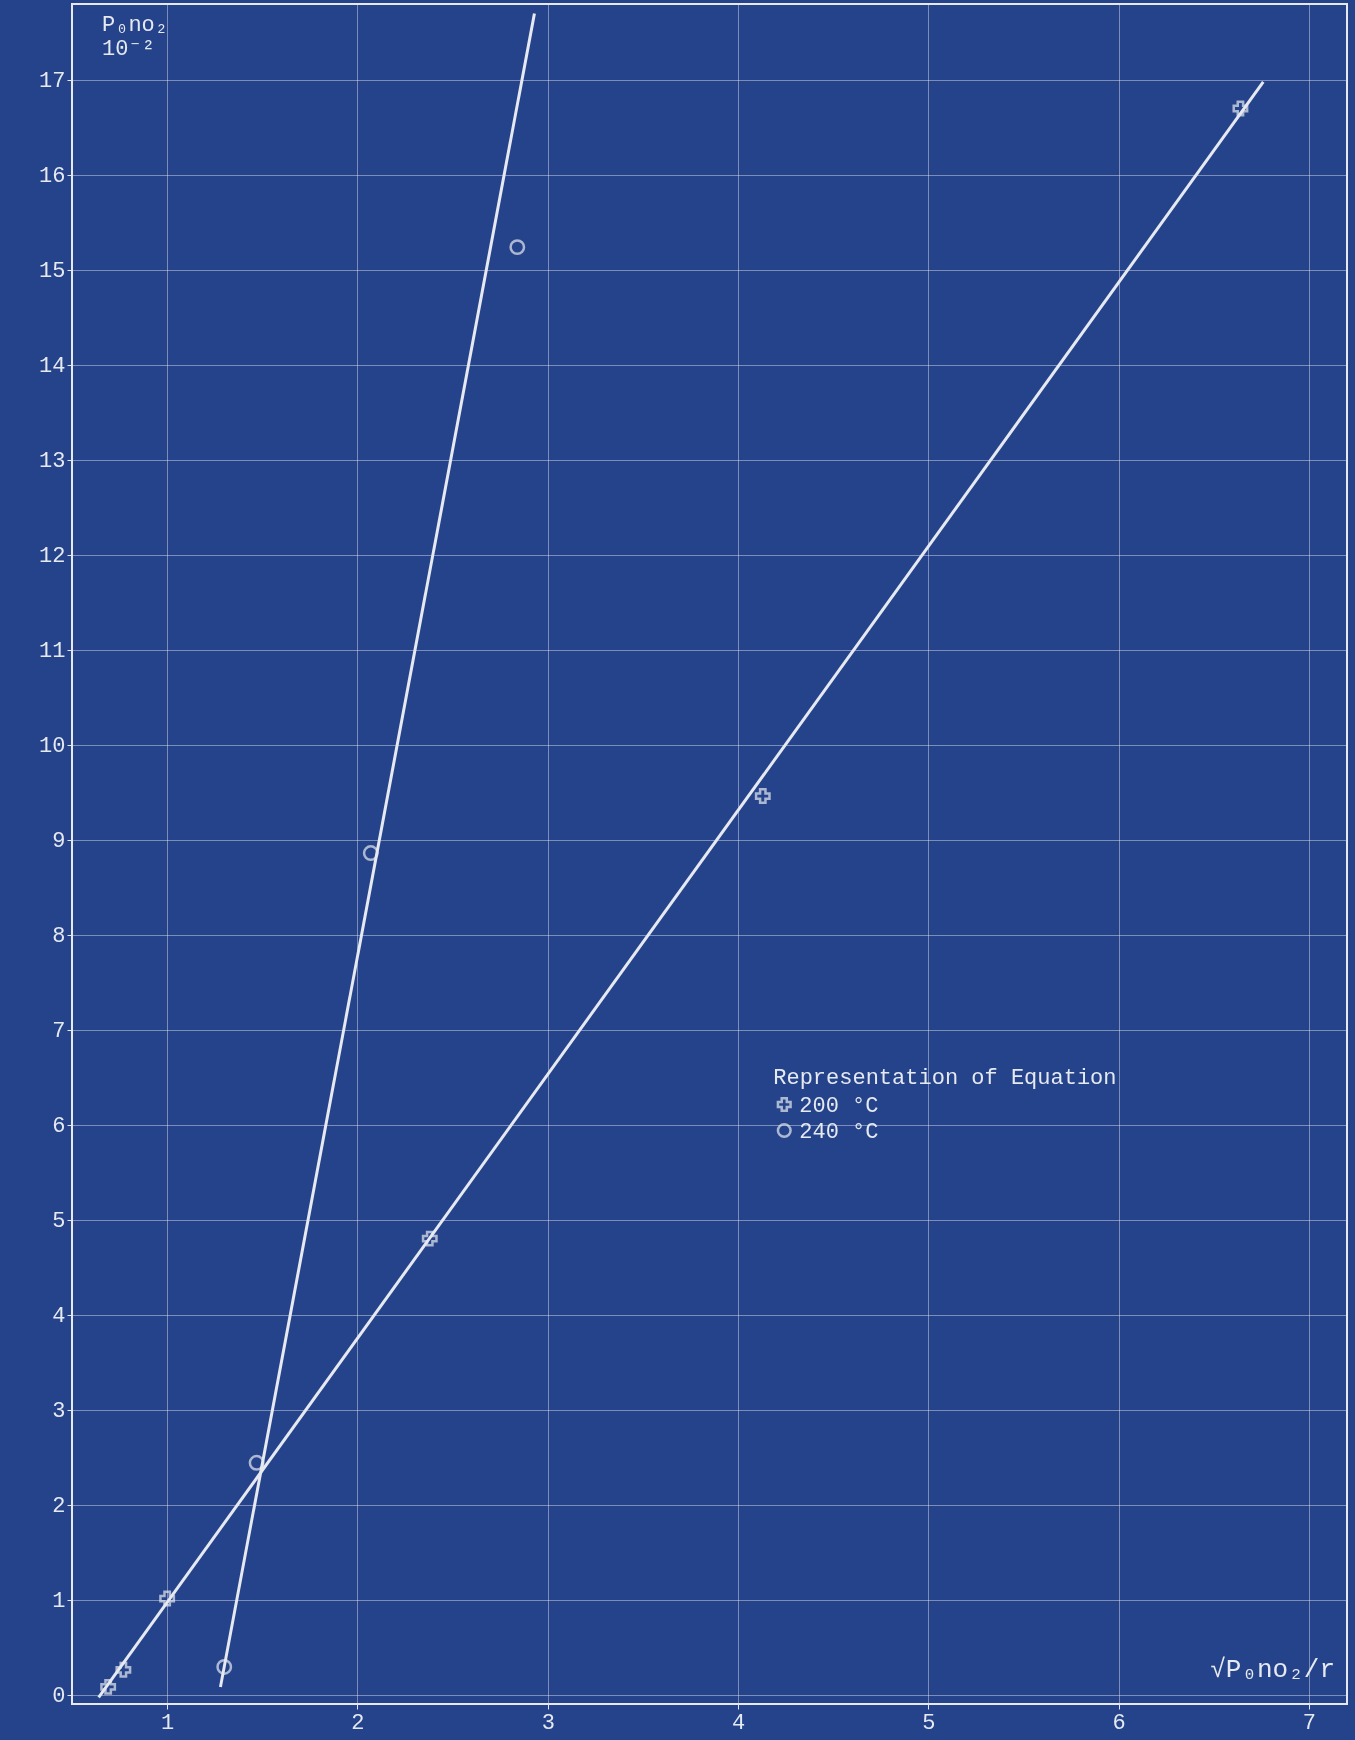 The width and height of the screenshot is (1355, 1740). What do you see at coordinates (839, 1132) in the screenshot?
I see `legend-label: 240 °C` at bounding box center [839, 1132].